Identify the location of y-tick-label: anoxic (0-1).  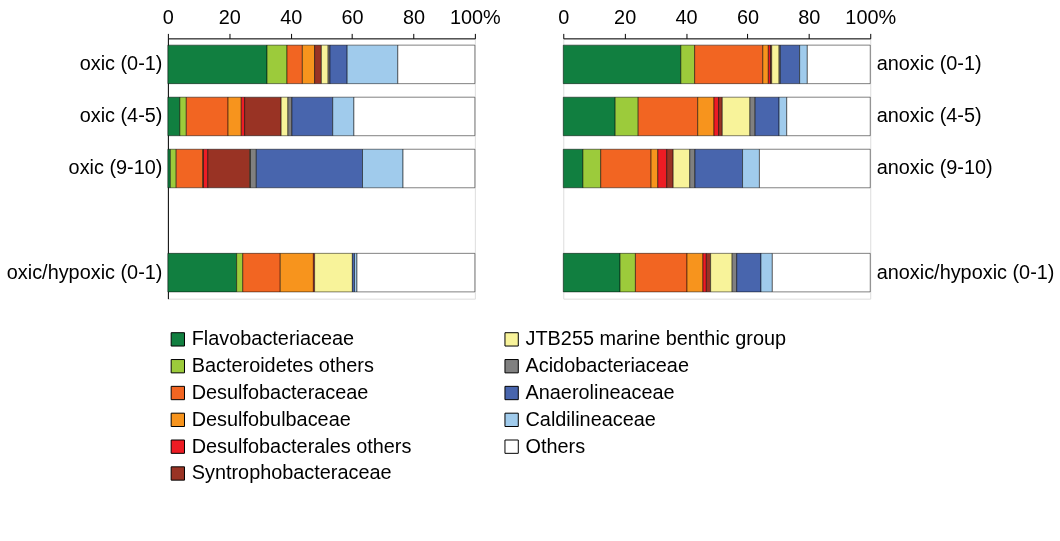
(929, 63).